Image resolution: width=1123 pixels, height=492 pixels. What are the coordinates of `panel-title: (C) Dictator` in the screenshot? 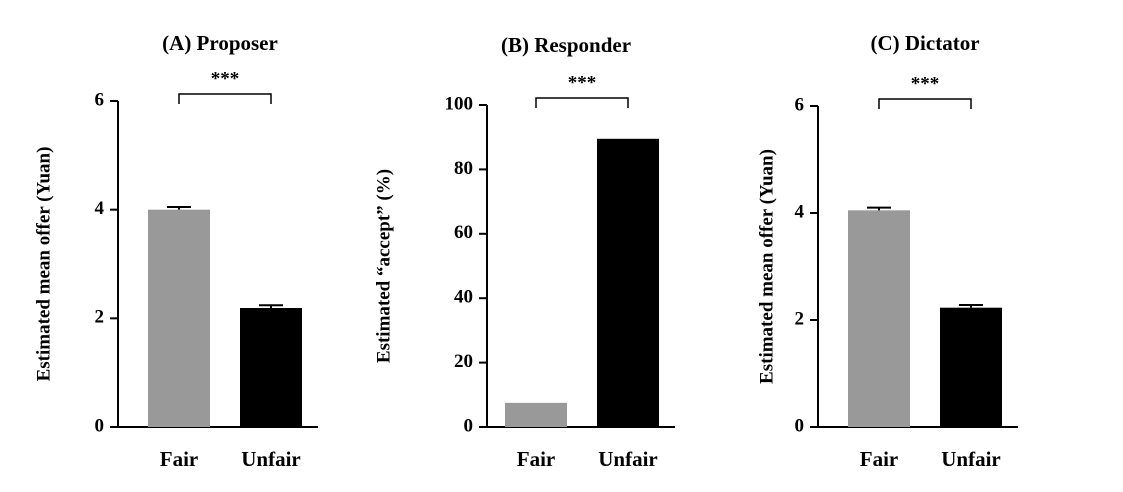 It's located at (924, 43).